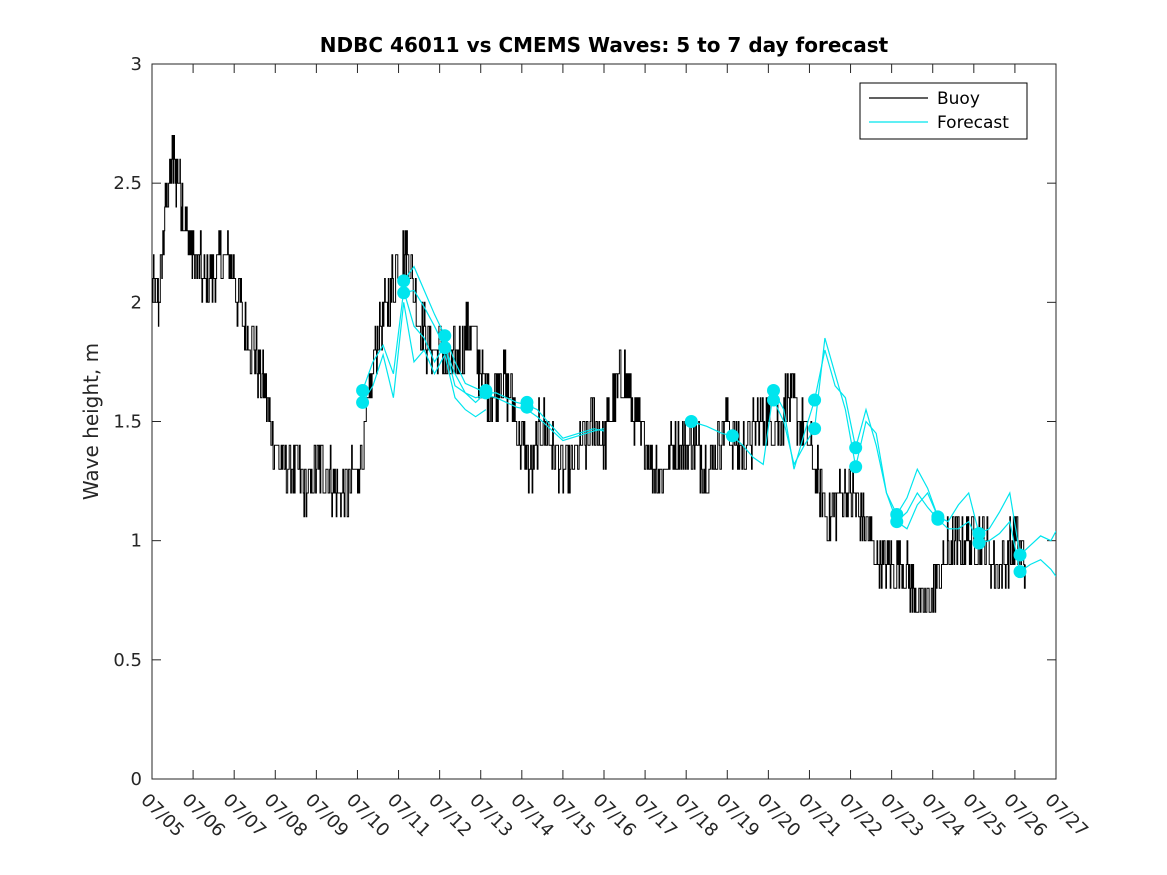 Image resolution: width=1167 pixels, height=875 pixels. Describe the element at coordinates (943, 816) in the screenshot. I see `x-tick-label: 07/24` at that location.